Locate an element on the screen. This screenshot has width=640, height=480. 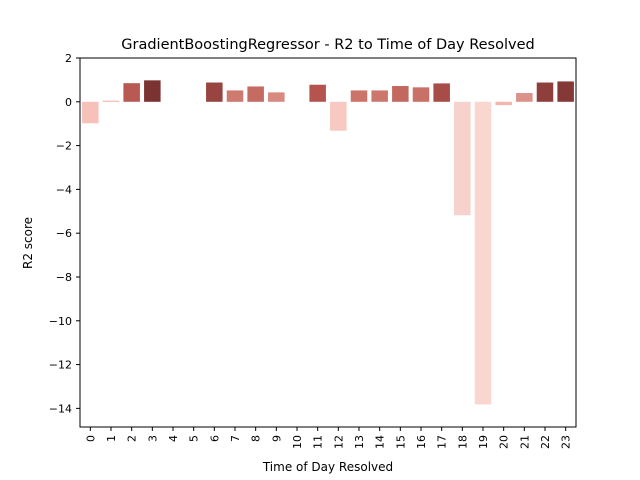
y-axis: 2 0 −2 −4 −6 −8 −10 −12 −14 is located at coordinates (64, 233).